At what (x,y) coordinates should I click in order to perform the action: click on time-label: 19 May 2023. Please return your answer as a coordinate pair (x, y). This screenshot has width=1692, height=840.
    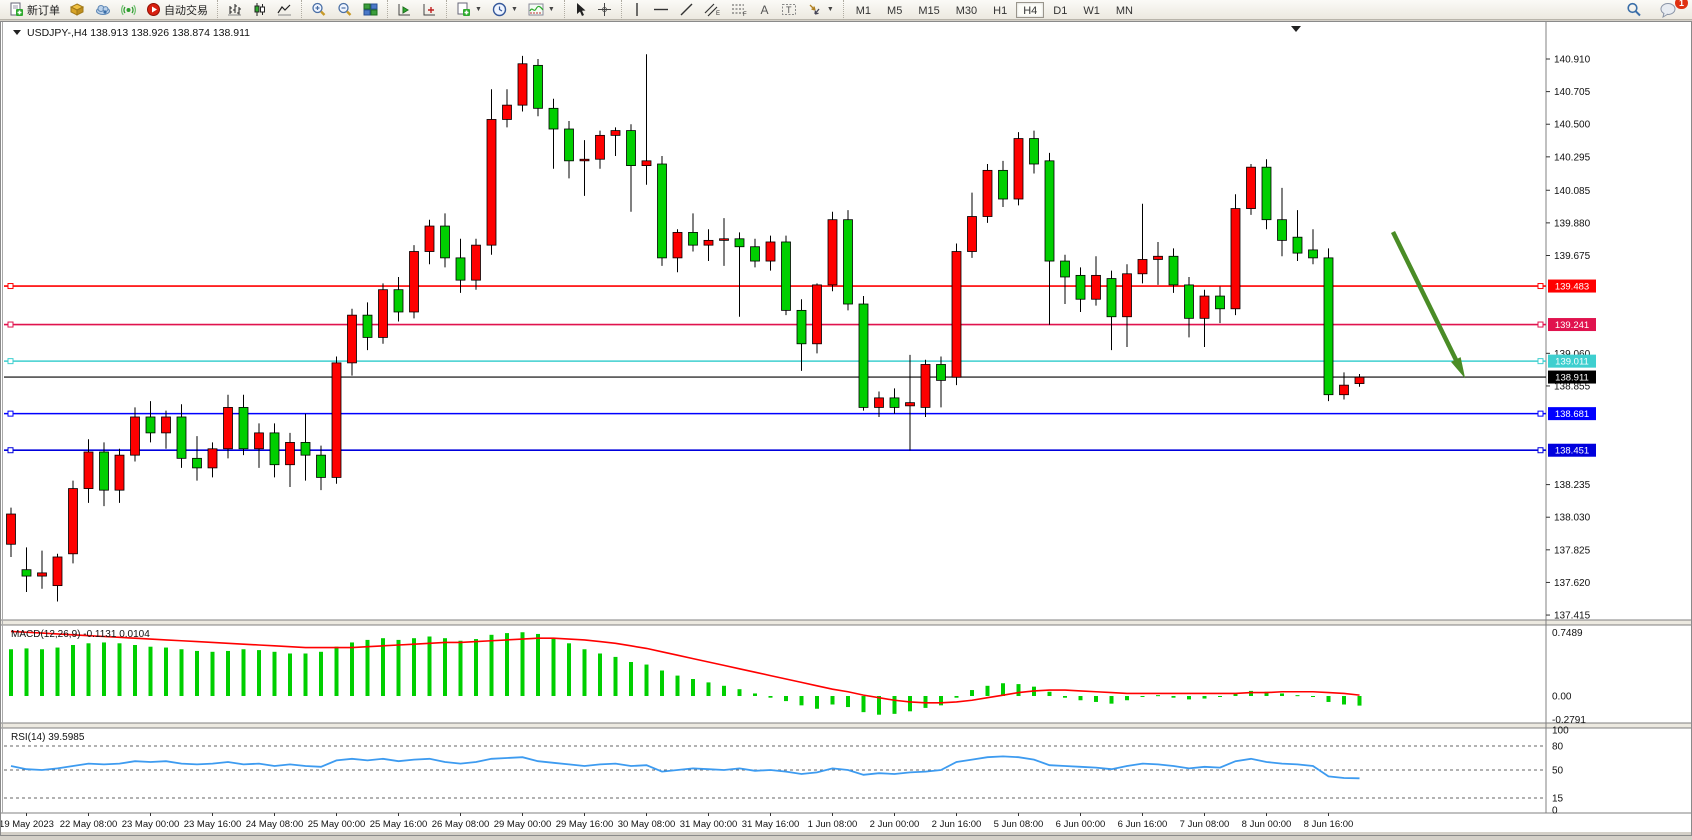
    Looking at the image, I should click on (27, 824).